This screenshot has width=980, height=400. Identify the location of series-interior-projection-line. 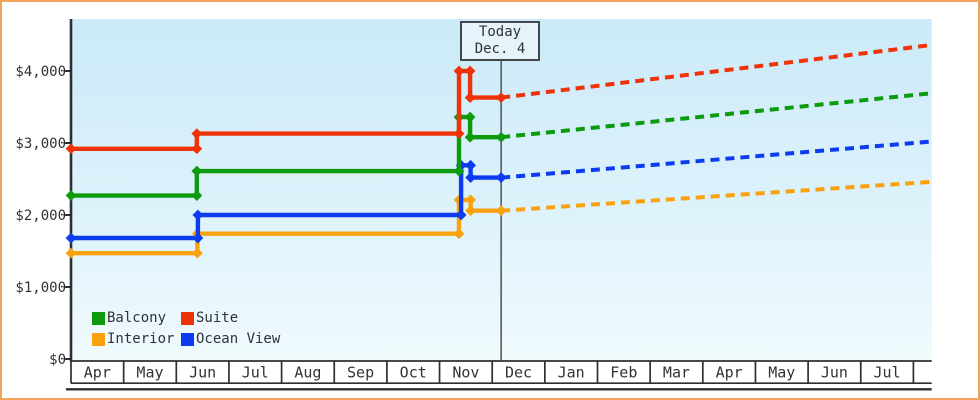
(716, 196).